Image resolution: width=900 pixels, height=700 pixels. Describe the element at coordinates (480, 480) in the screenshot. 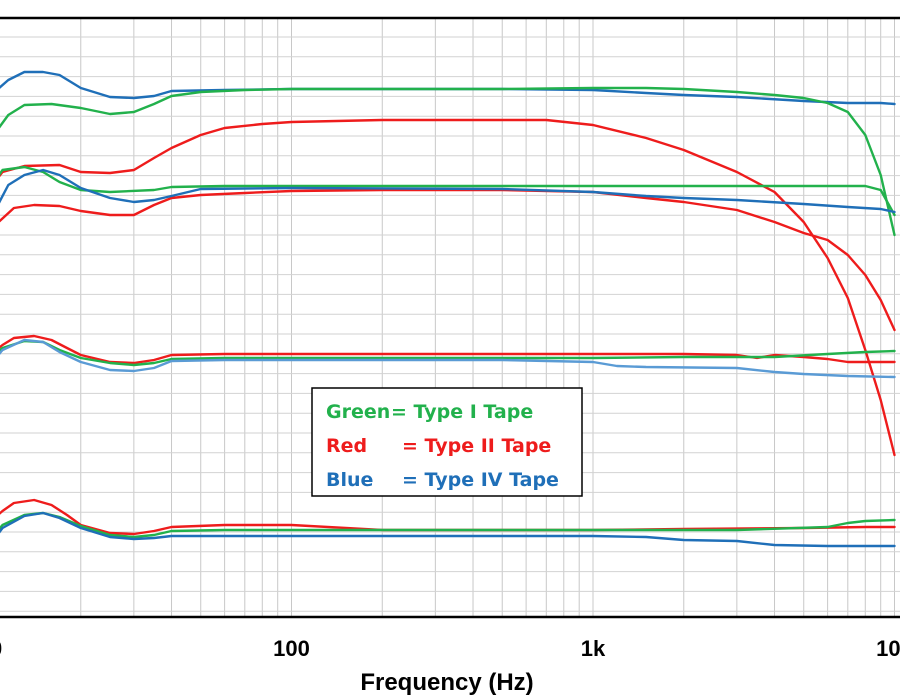

I see `legend-entry-blue-desc: = Type IV Tape` at that location.